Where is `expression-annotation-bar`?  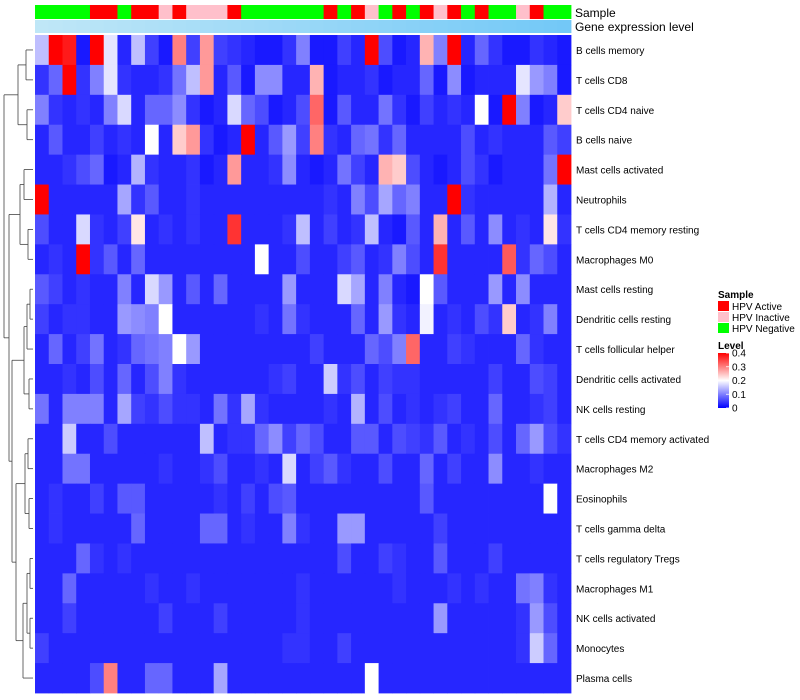 expression-annotation-bar is located at coordinates (303, 26).